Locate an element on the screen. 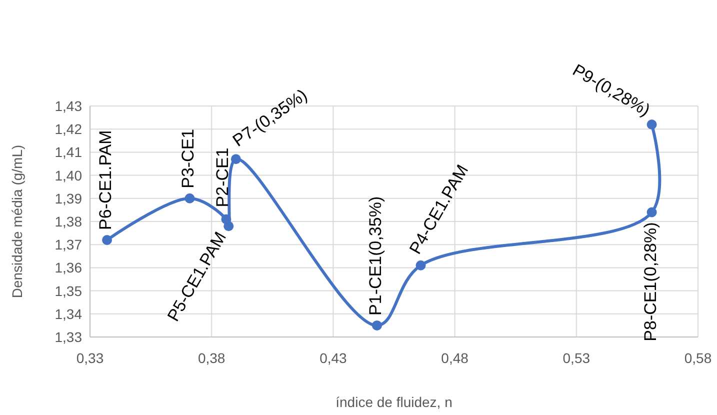 This screenshot has height=415, width=717. x-tick-label: 0,53 is located at coordinates (576, 358).